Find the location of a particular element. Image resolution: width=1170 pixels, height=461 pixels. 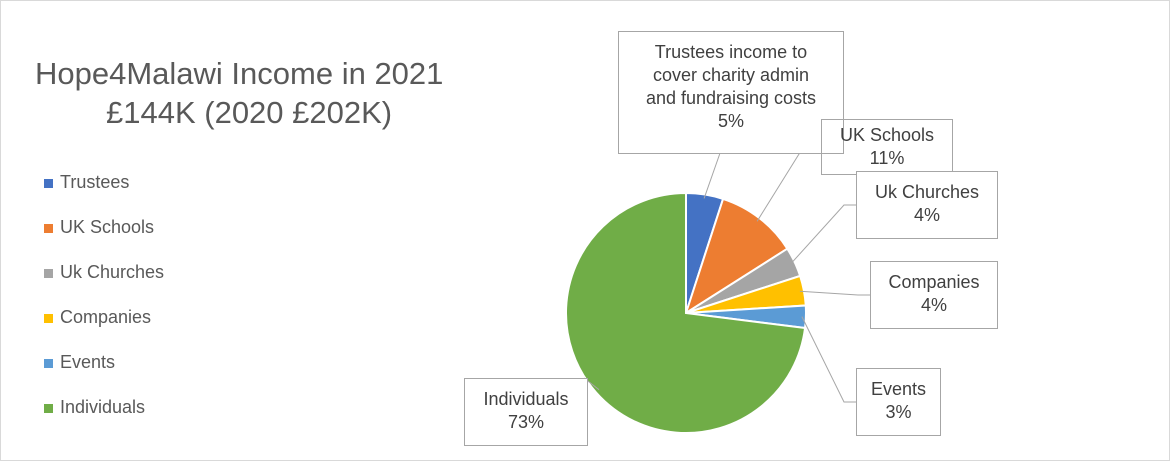

legend-label-companies: Companies is located at coordinates (106, 317).